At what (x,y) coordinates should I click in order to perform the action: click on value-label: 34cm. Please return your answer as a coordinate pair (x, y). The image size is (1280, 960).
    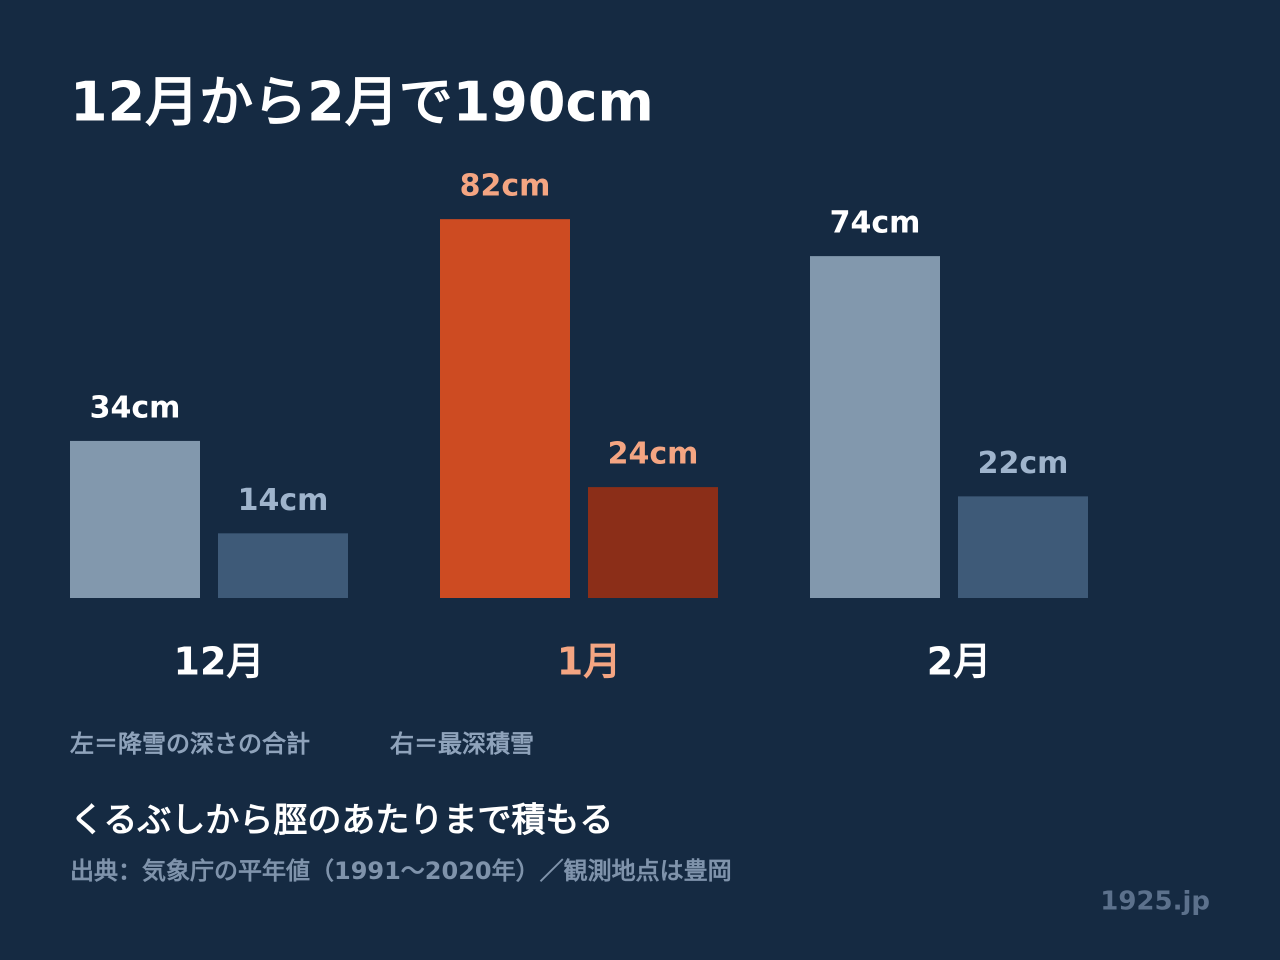
    Looking at the image, I should click on (135, 407).